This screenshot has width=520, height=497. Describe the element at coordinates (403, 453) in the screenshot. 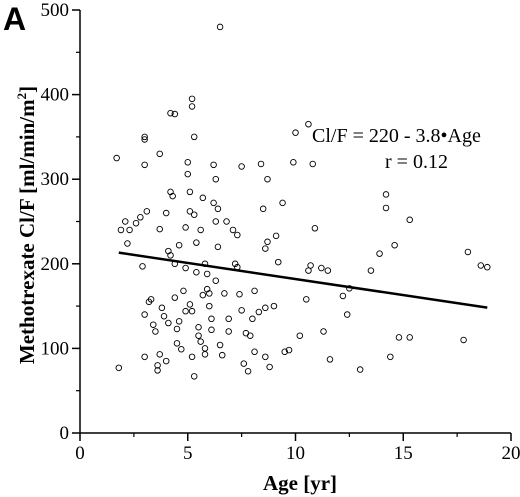

I see `x-tick-label: 15` at that location.